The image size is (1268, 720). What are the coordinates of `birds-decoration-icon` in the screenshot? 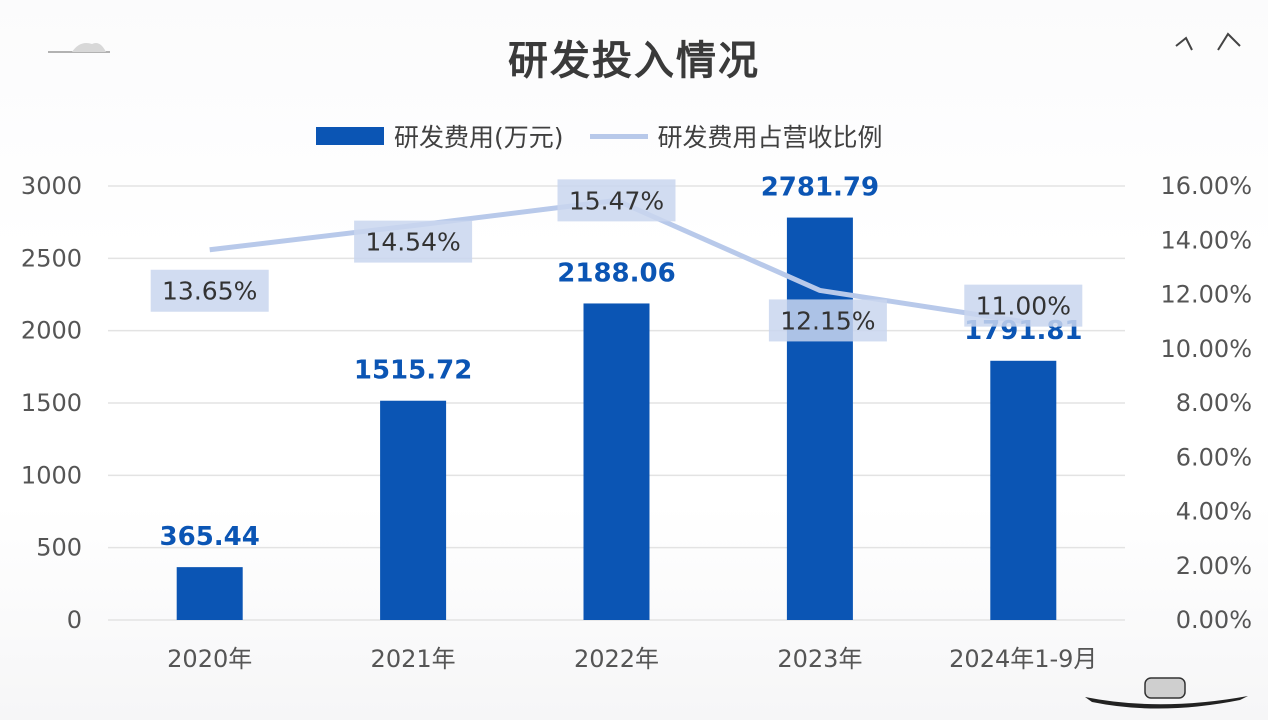 It's located at (1208, 41).